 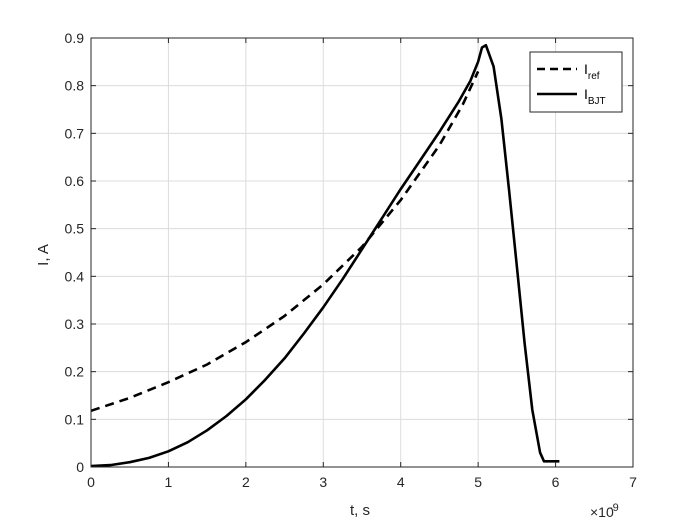 I want to click on legend: Iref IBJT, so click(x=576, y=82).